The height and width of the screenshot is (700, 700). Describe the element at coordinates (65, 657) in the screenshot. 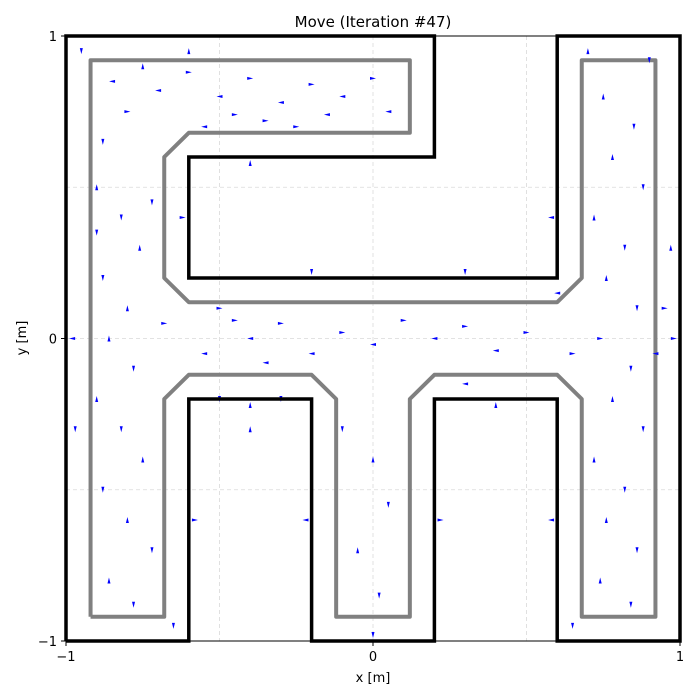

I see `x-tick-label: −1` at that location.